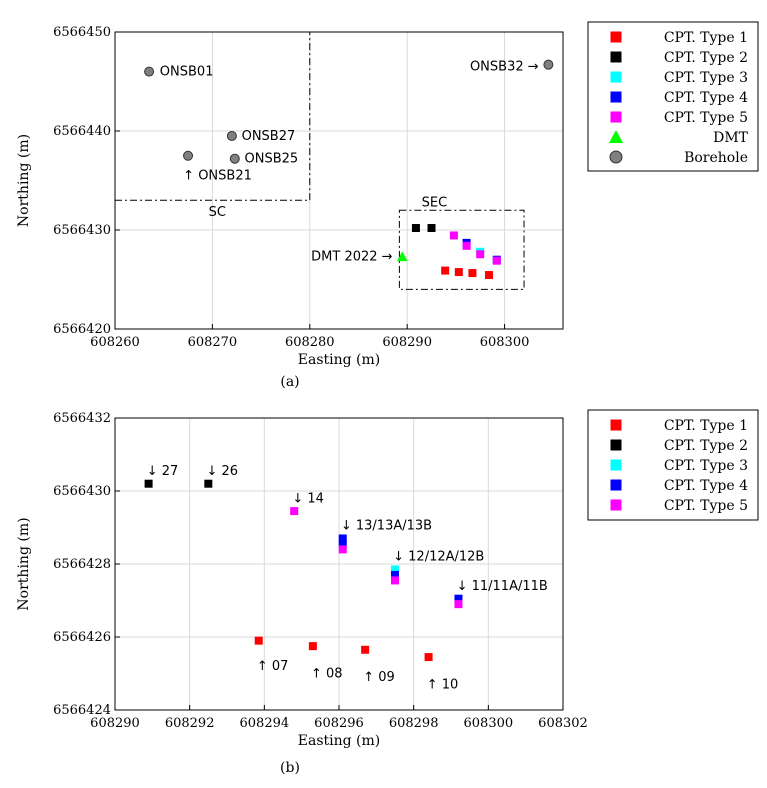  Describe the element at coordinates (82, 637) in the screenshot. I see `y-tick-label: 6566426` at that location.